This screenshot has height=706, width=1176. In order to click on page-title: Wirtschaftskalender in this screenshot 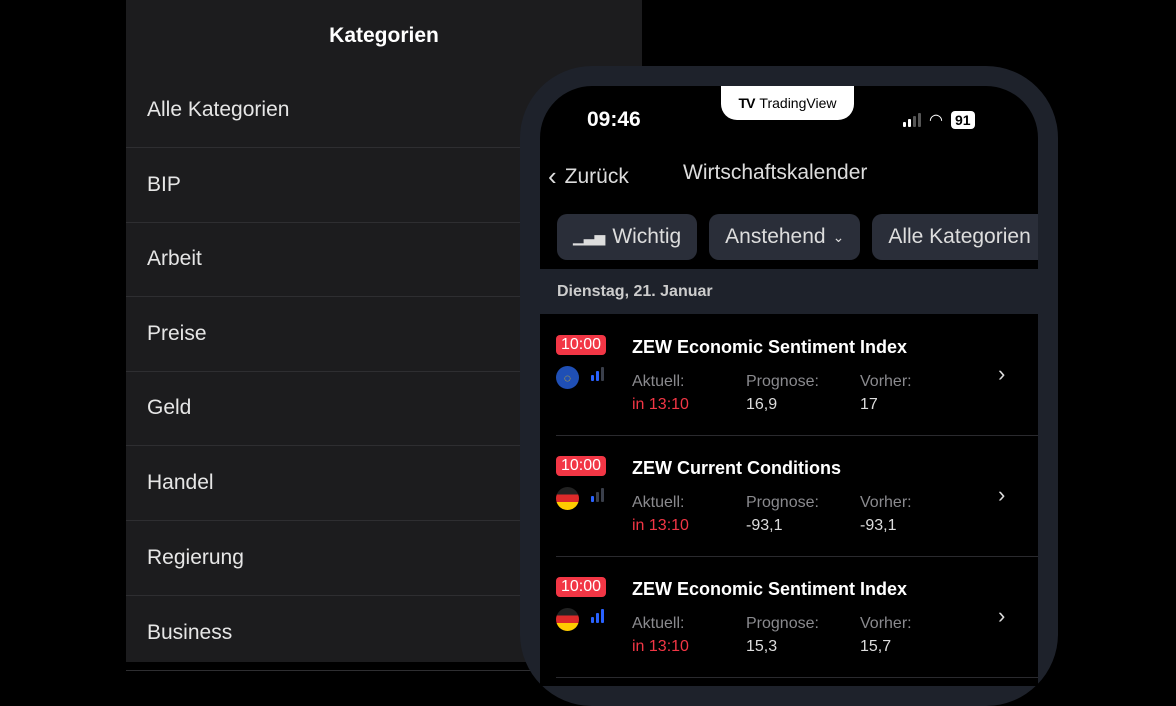, I will do `click(775, 172)`.